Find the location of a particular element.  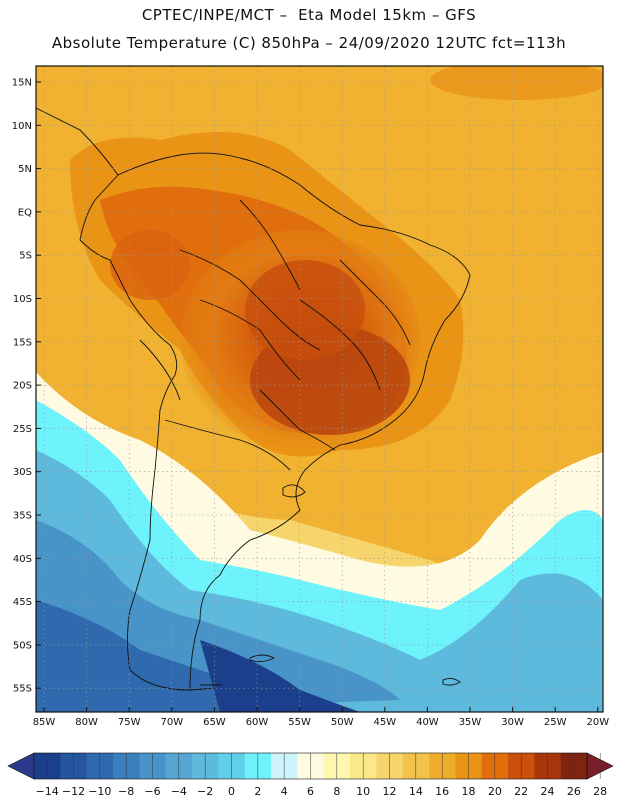

latitude-label: 45S is located at coordinates (22, 602).